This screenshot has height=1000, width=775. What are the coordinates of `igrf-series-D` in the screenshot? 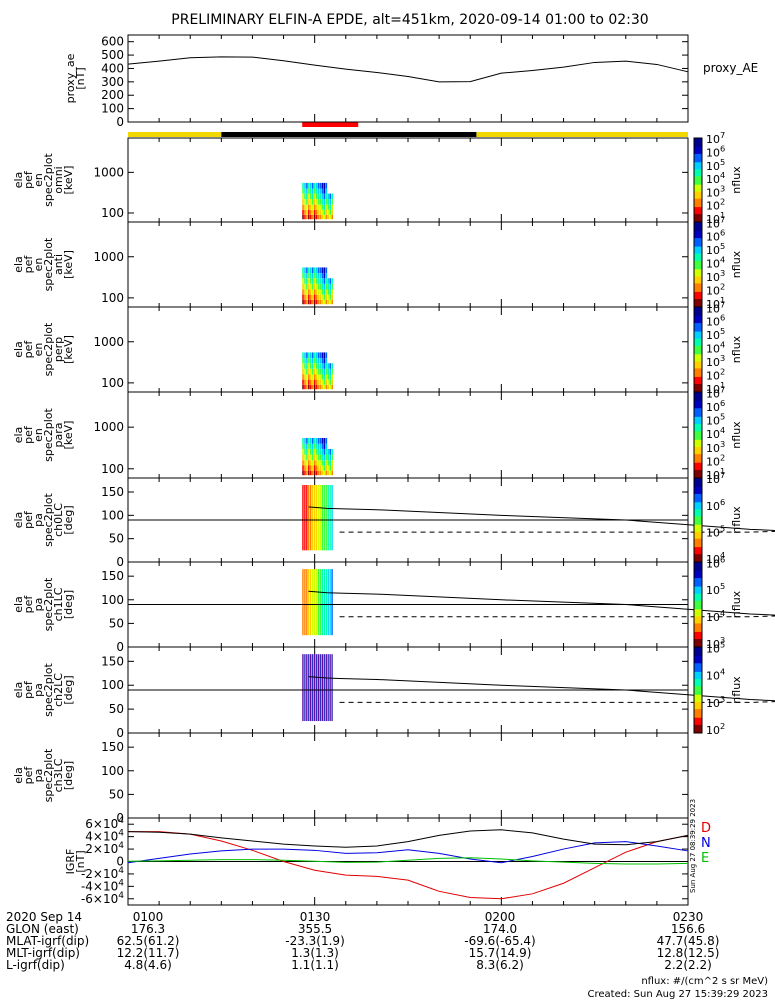 It's located at (408, 865).